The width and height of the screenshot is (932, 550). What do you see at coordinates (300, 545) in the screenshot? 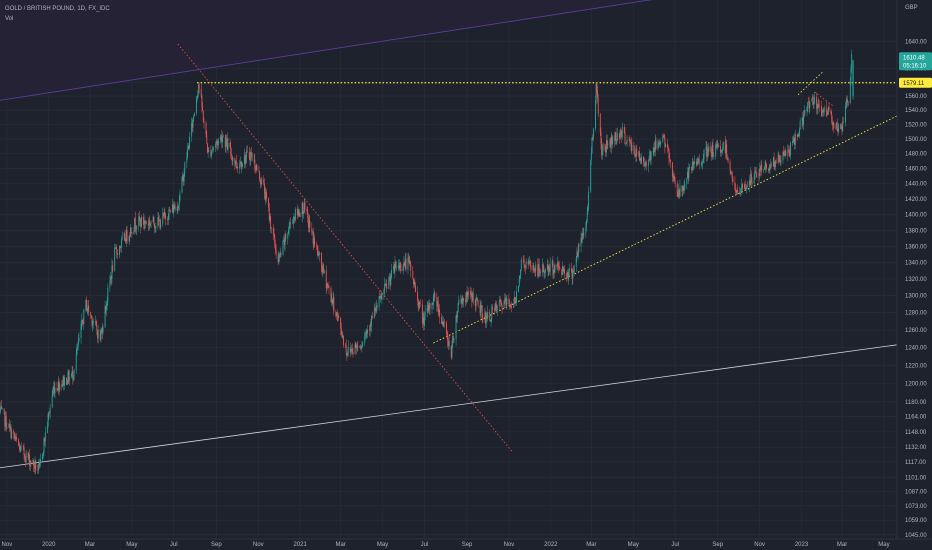
I see `x-tick-label: 2021` at bounding box center [300, 545].